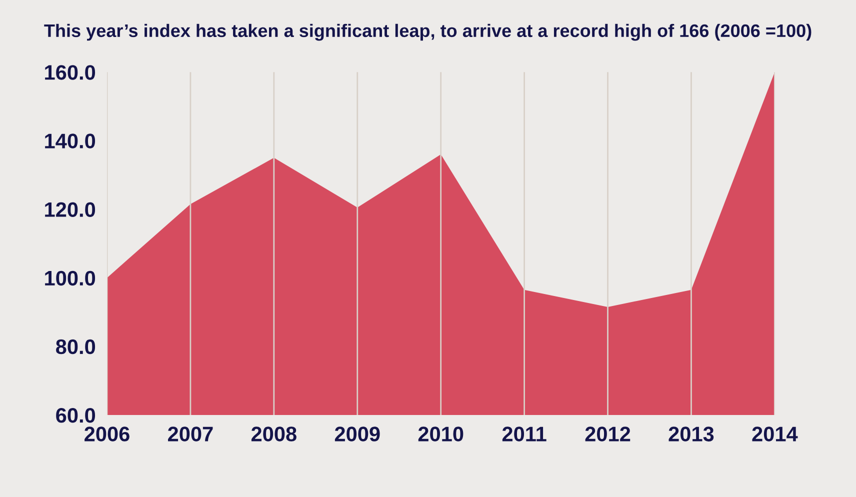 This screenshot has height=497, width=856. I want to click on x-tick-label: 2007, so click(190, 434).